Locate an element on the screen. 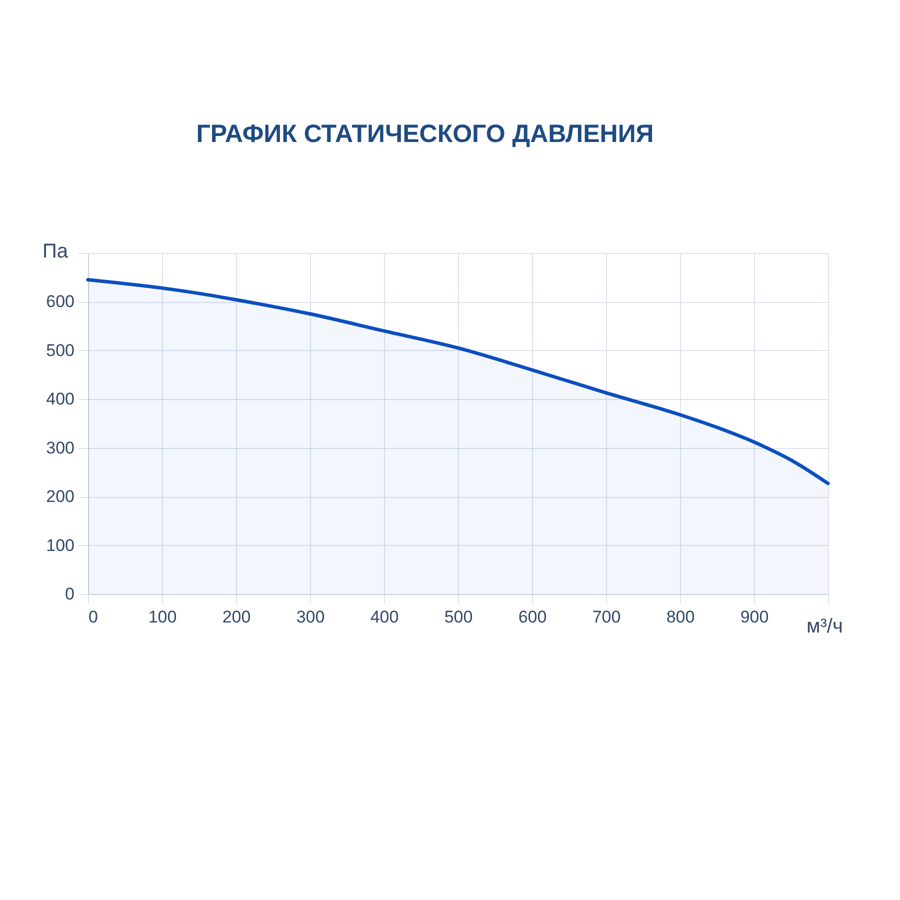  x-tick-label: 200 is located at coordinates (236, 617).